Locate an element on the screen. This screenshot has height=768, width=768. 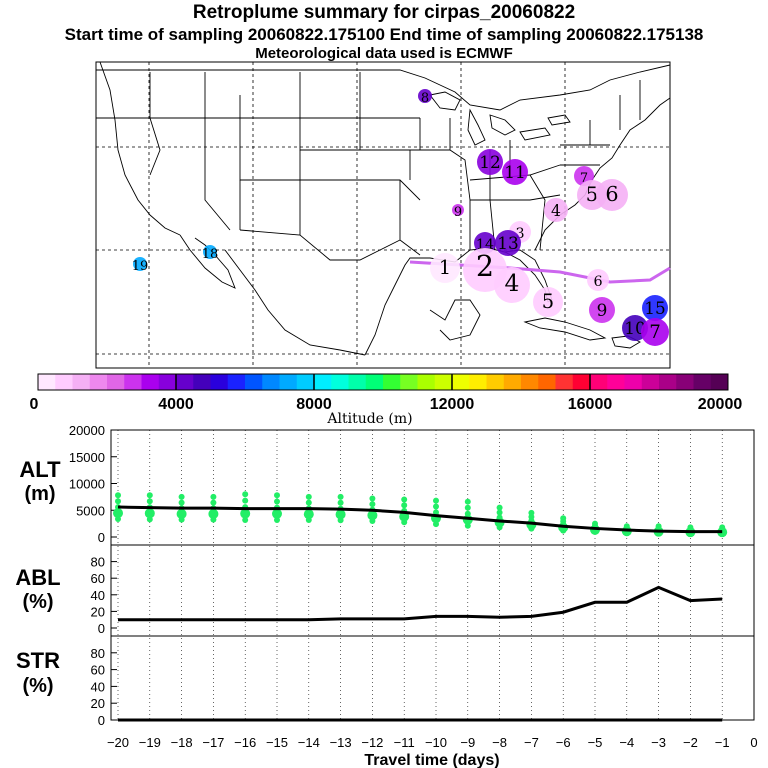
plume-label-19: 19 is located at coordinates (140, 266).